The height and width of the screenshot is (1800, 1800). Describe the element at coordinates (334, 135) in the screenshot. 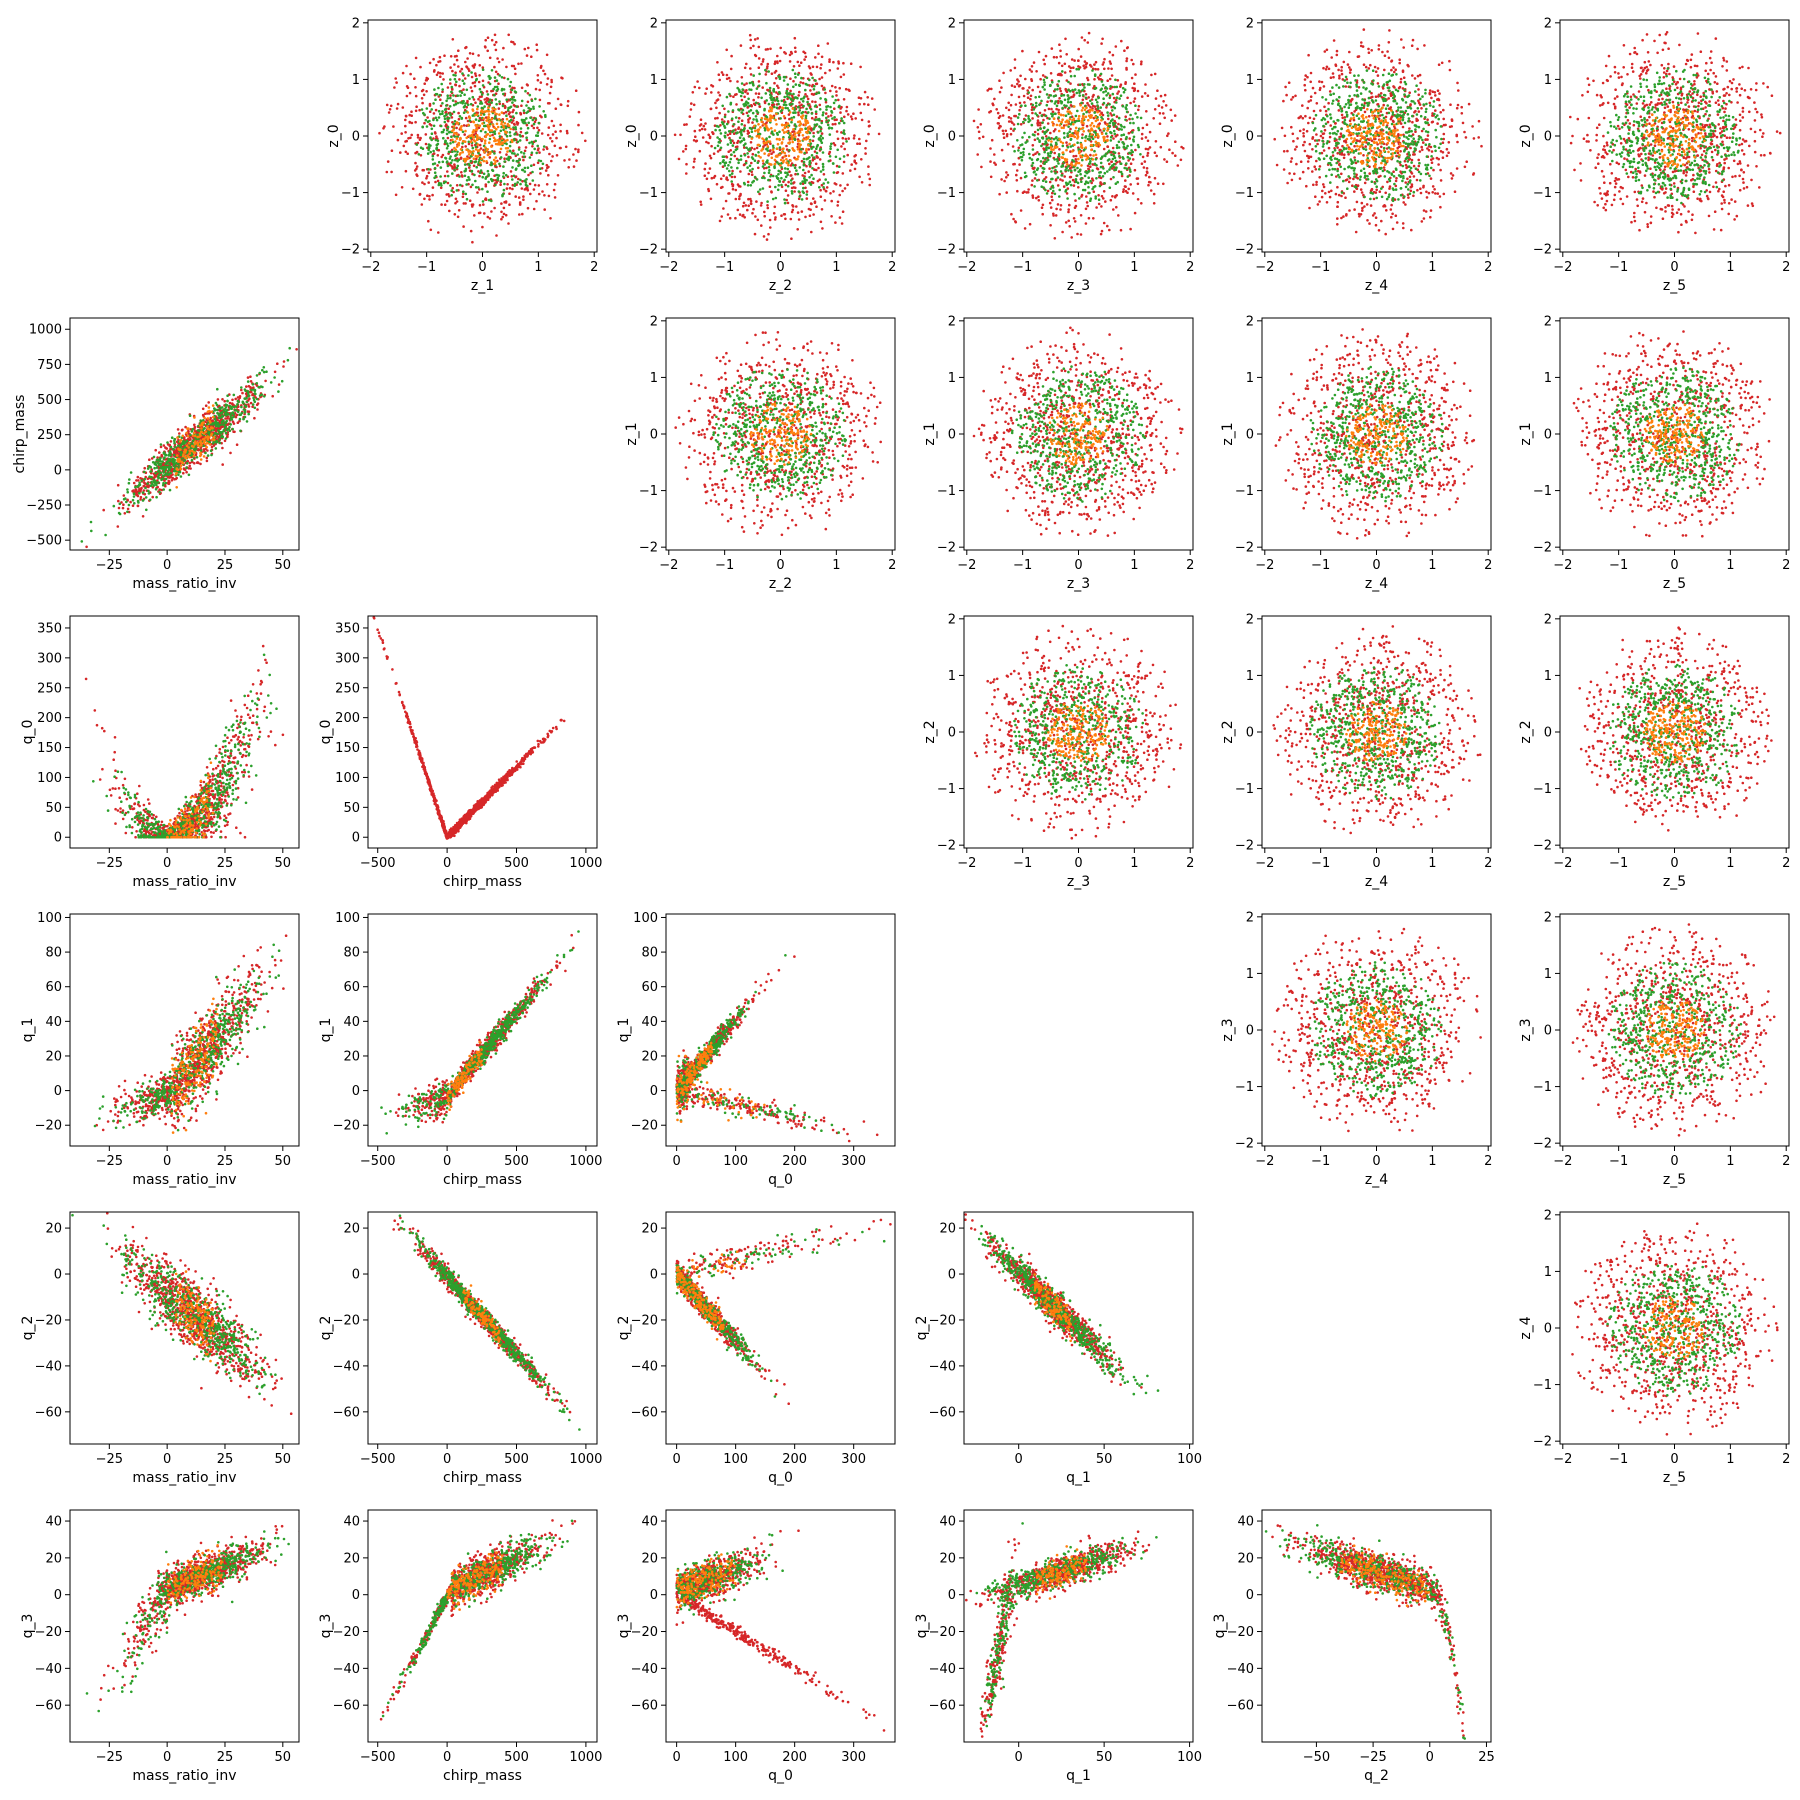

I see `y-axis-label: z_0` at that location.